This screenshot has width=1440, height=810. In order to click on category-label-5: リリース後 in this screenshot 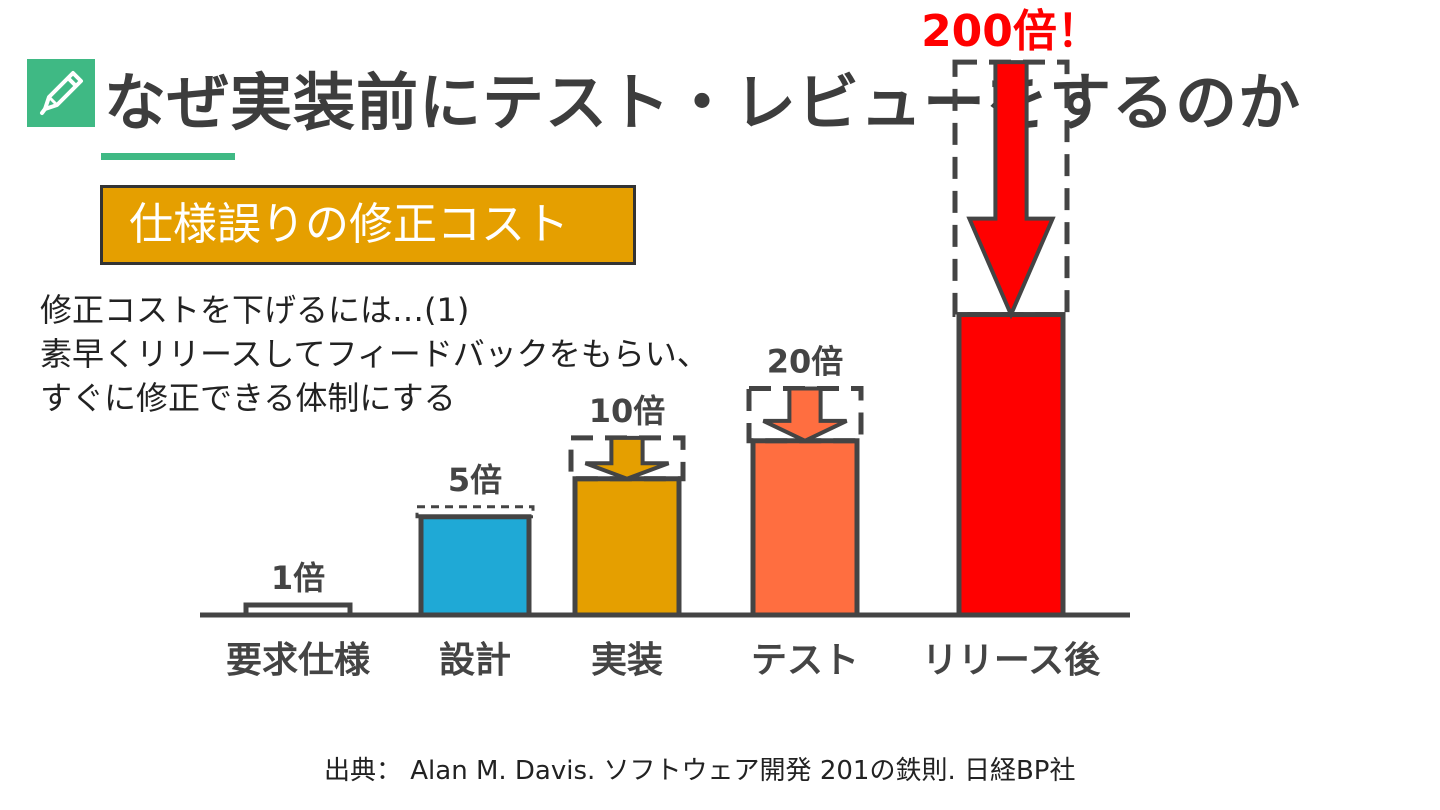, I will do `click(1011, 660)`.